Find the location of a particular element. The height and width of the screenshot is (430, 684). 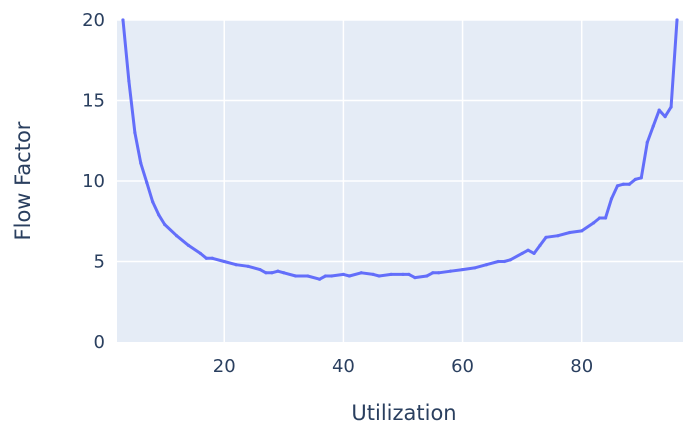

x-tick-label: 20 is located at coordinates (224, 366).